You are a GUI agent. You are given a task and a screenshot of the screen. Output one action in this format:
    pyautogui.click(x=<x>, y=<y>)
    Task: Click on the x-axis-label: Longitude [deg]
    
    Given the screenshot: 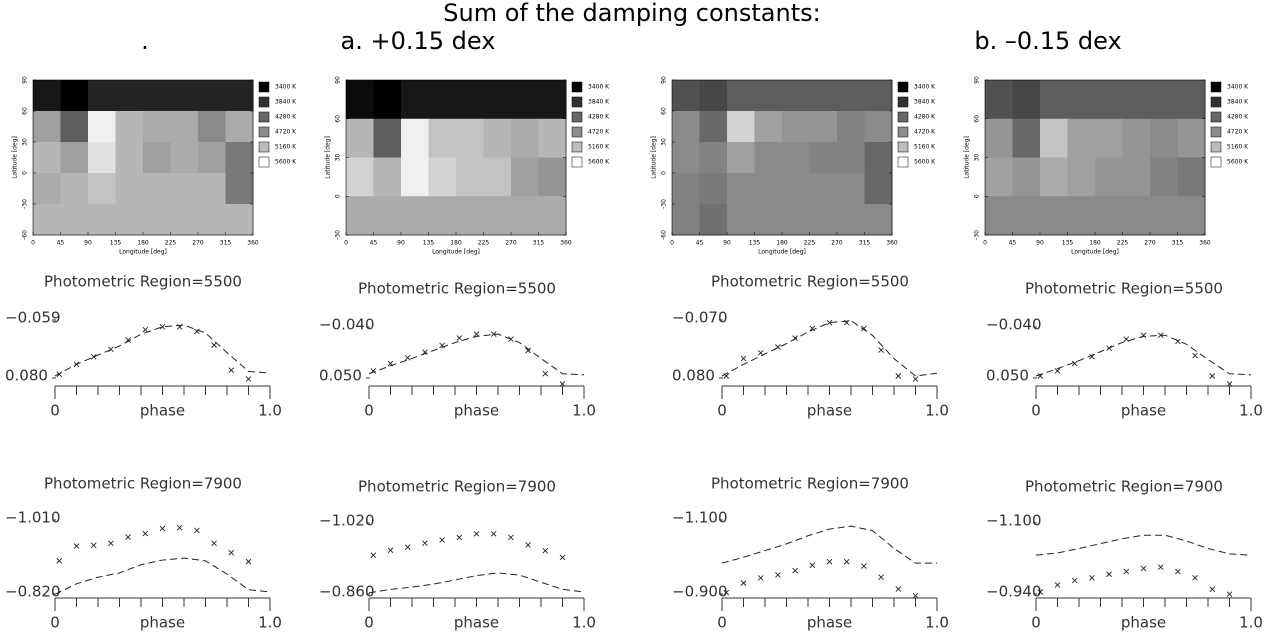 What is the action you would take?
    pyautogui.click(x=456, y=252)
    